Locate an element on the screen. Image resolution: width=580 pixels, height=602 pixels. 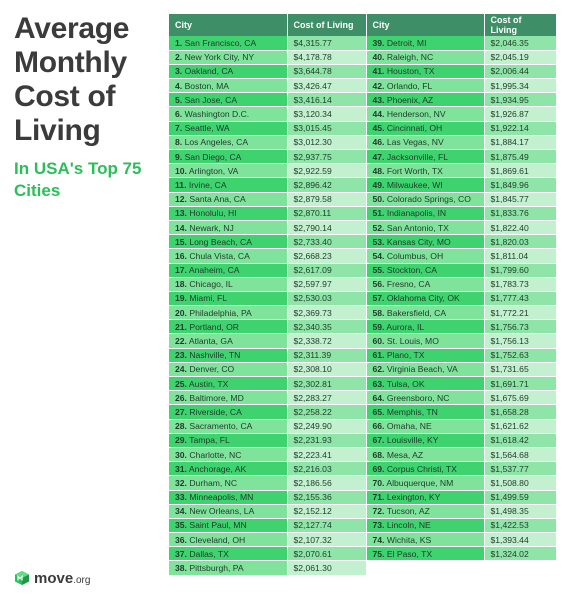
move-logo: move.org is located at coordinates (52, 578).